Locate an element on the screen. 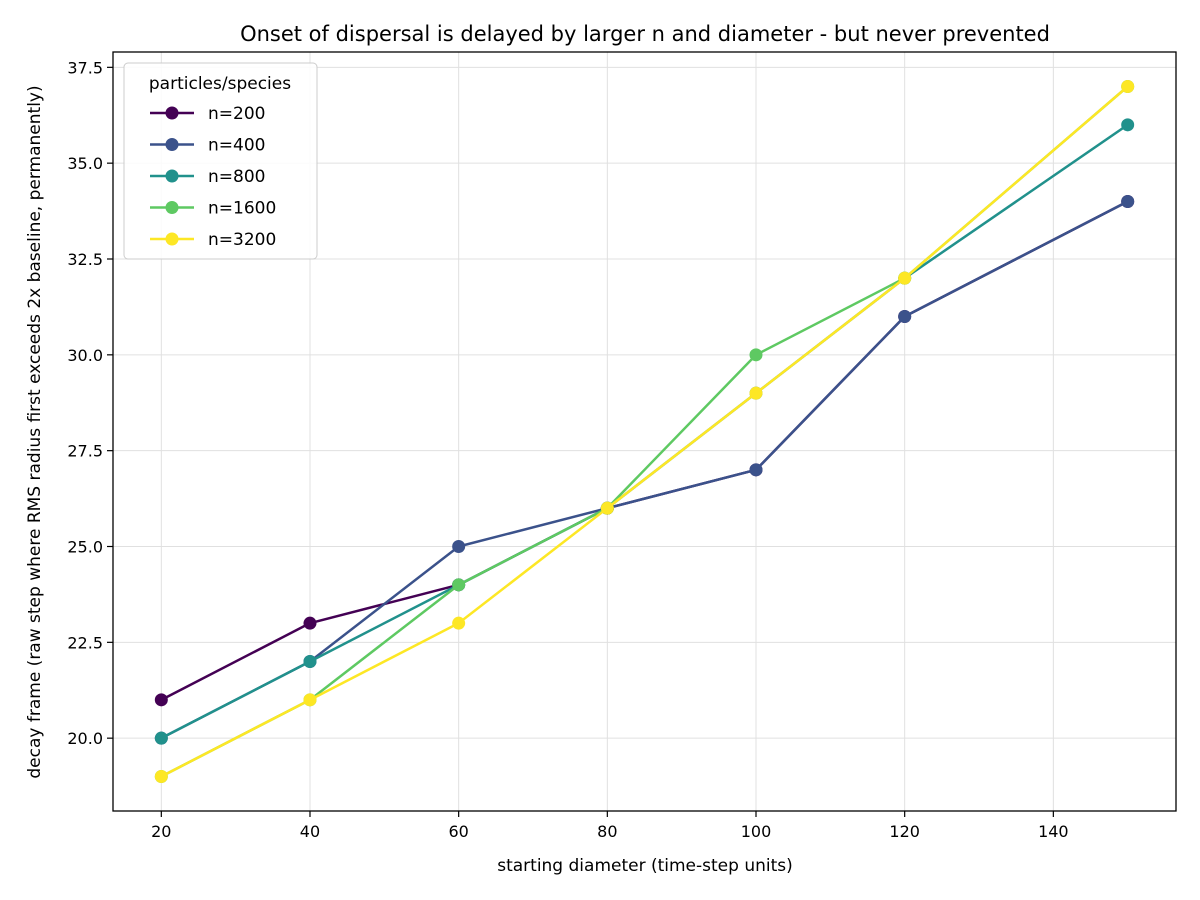  x-tick-label: 120 is located at coordinates (904, 831).